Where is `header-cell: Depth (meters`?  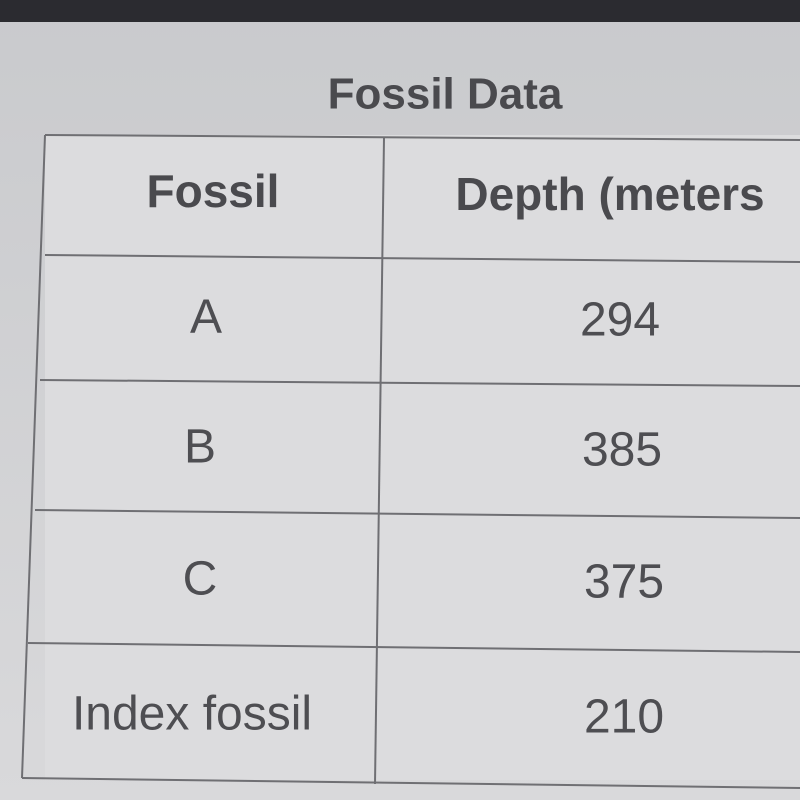 header-cell: Depth (meters is located at coordinates (609, 194).